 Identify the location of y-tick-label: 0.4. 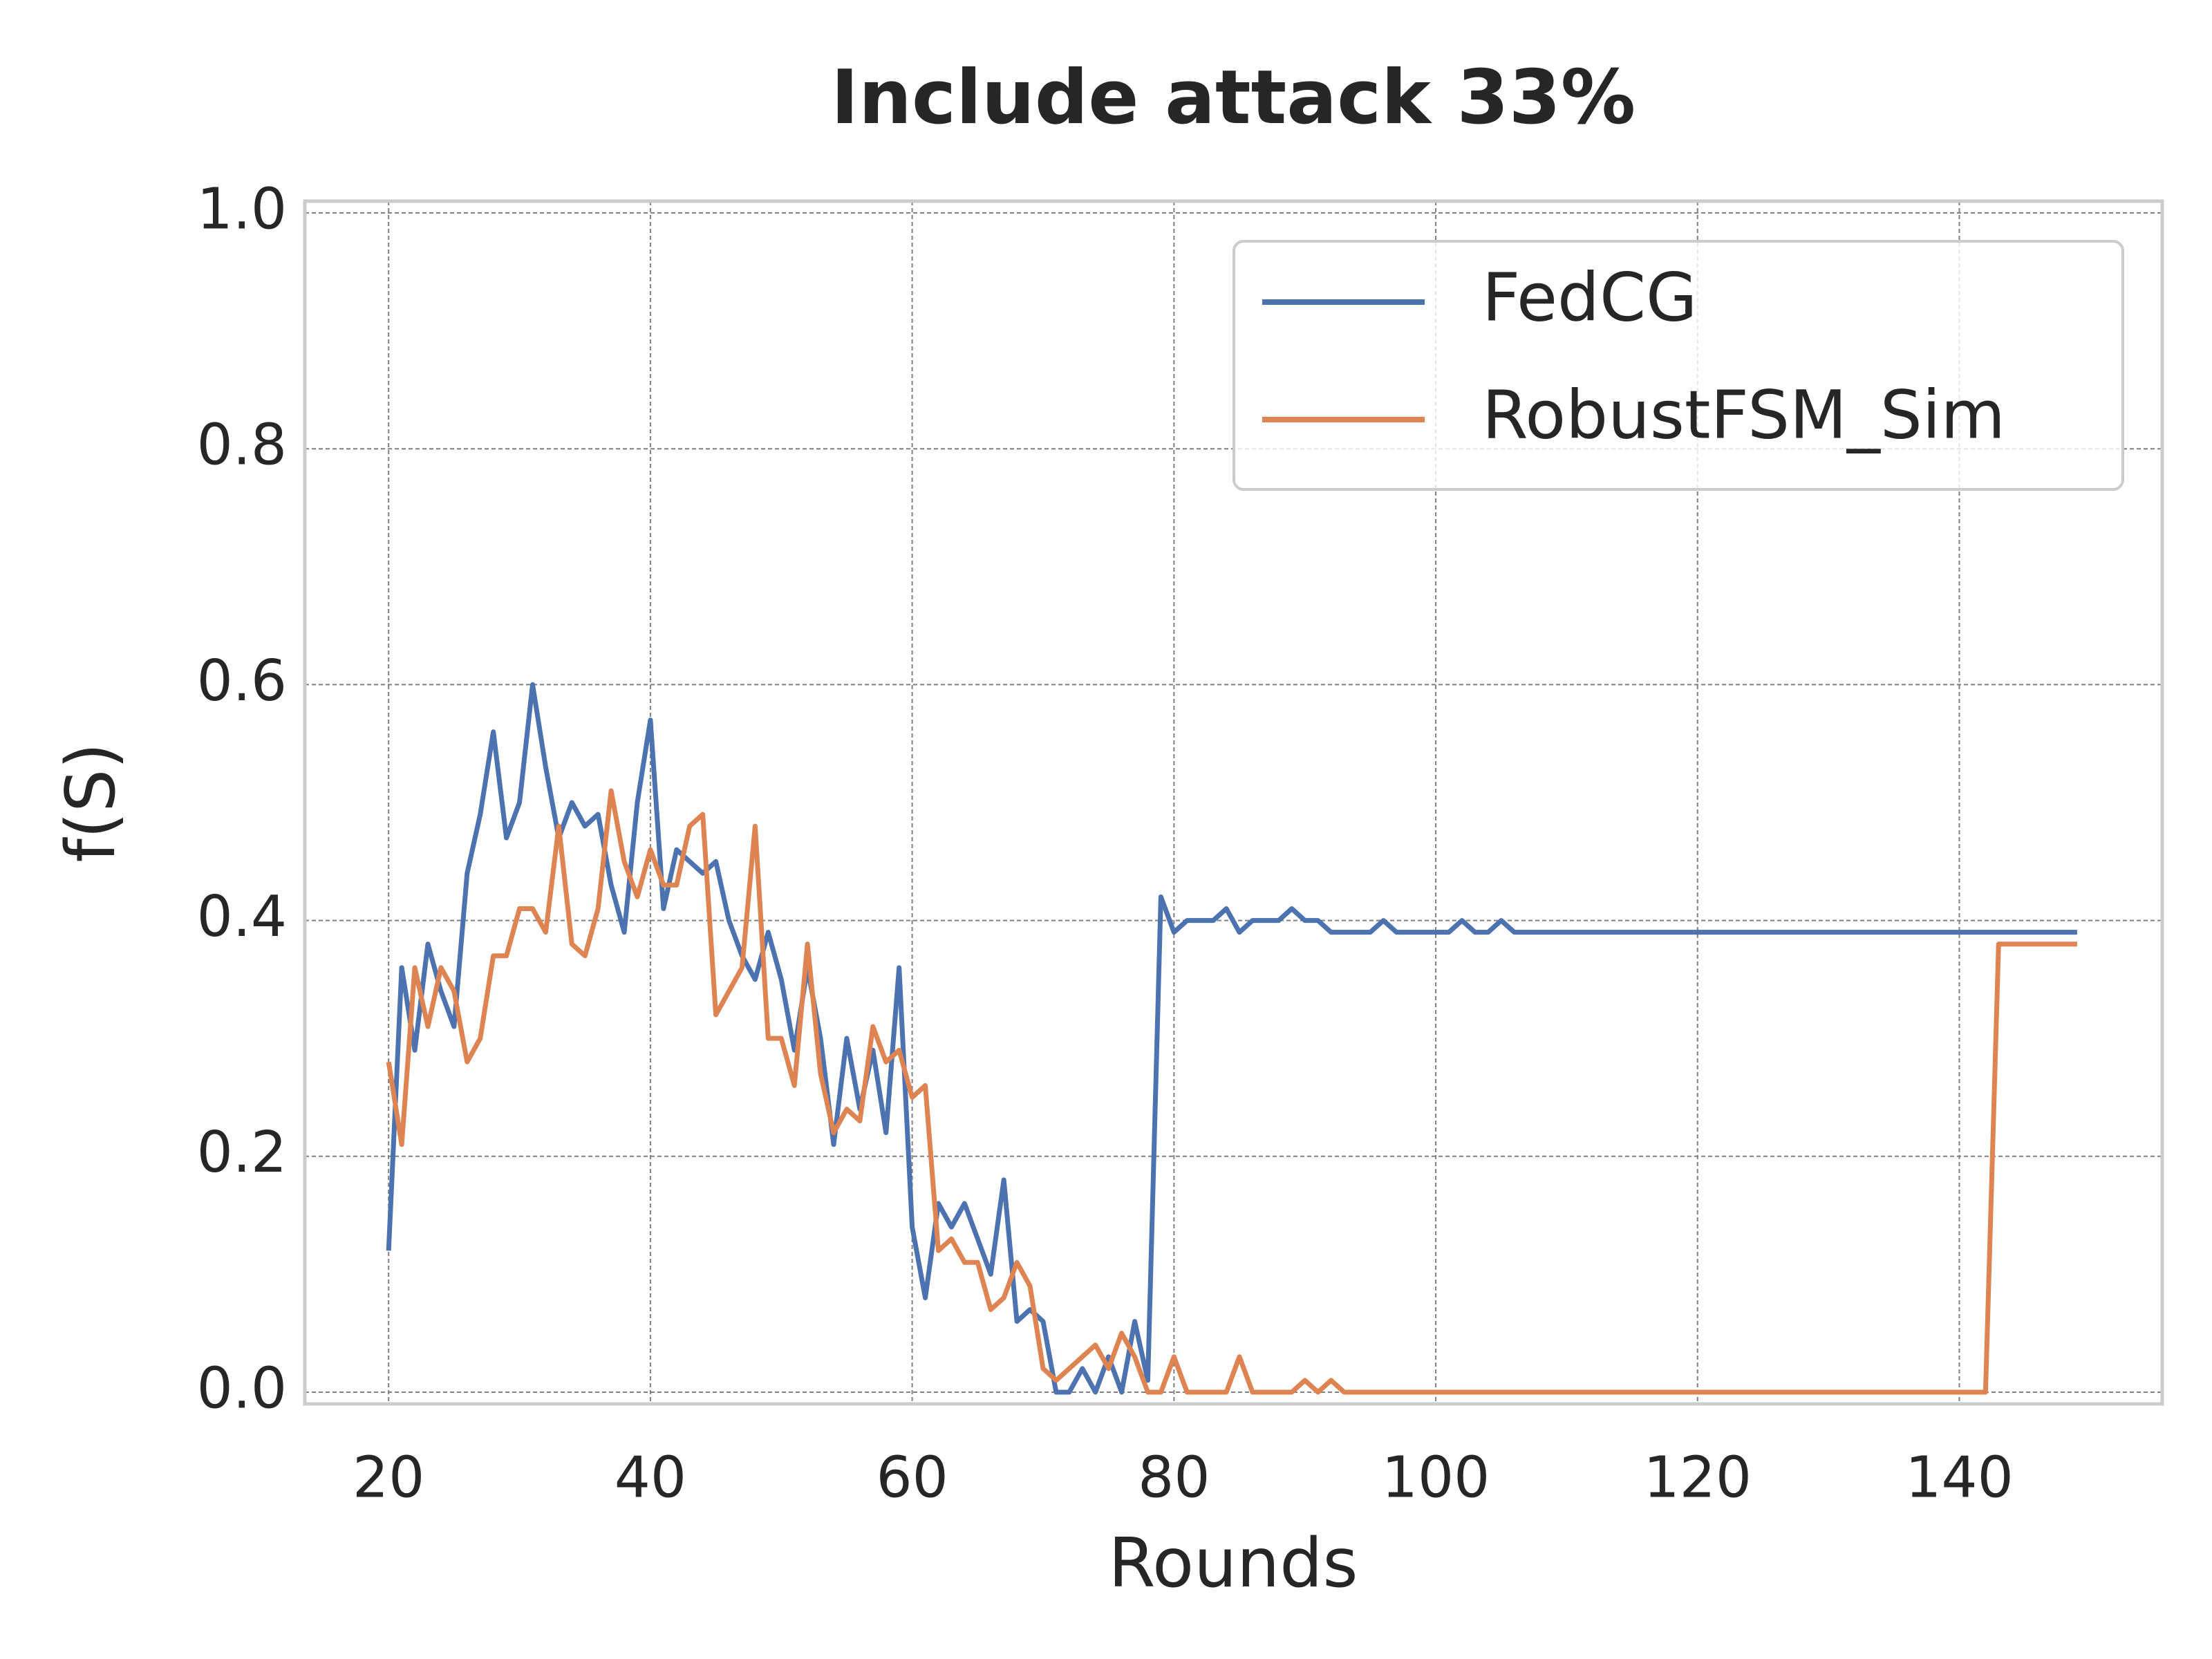
(242, 917).